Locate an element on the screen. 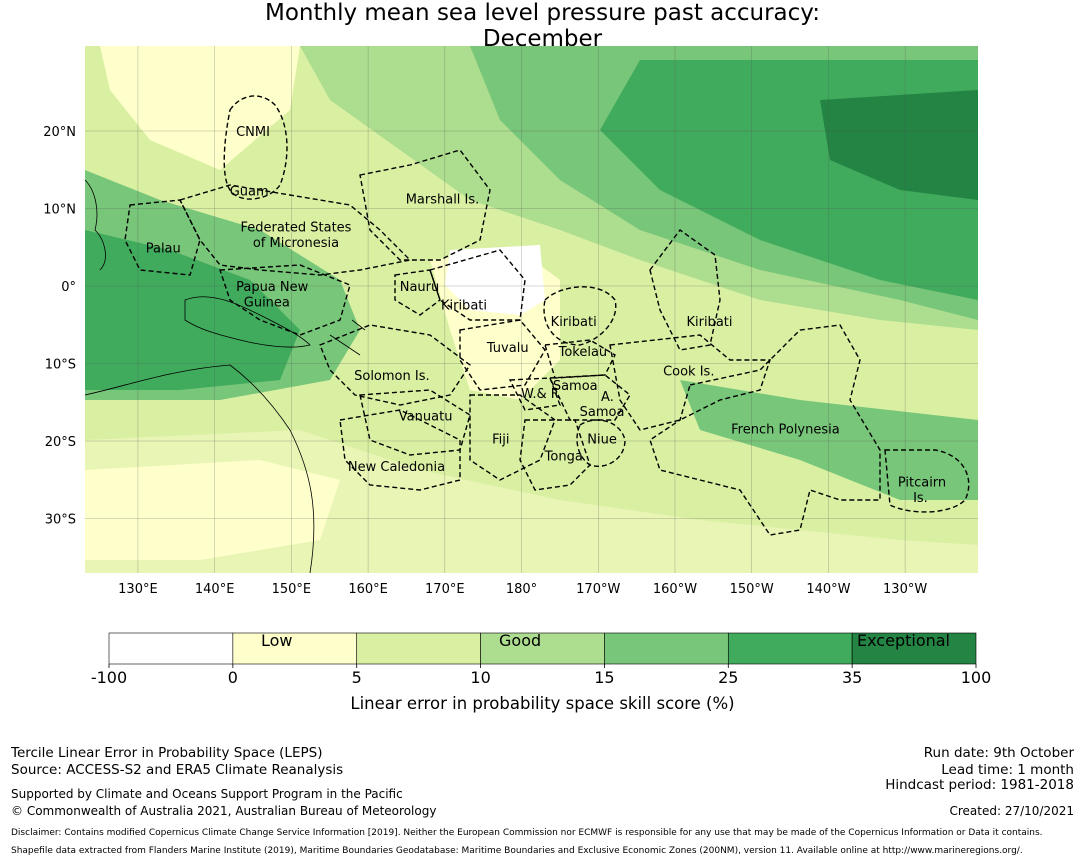  lat-tick-label: 0° is located at coordinates (68, 287).